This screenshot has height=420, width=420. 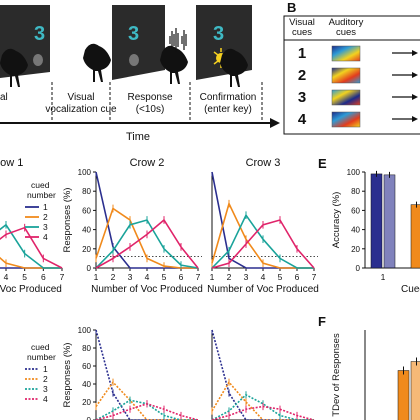 What do you see at coordinates (130, 373) in the screenshot?
I see `chart-crow-2-auditory: 0 20 40 60 80 100 Responses (%)` at bounding box center [130, 373].